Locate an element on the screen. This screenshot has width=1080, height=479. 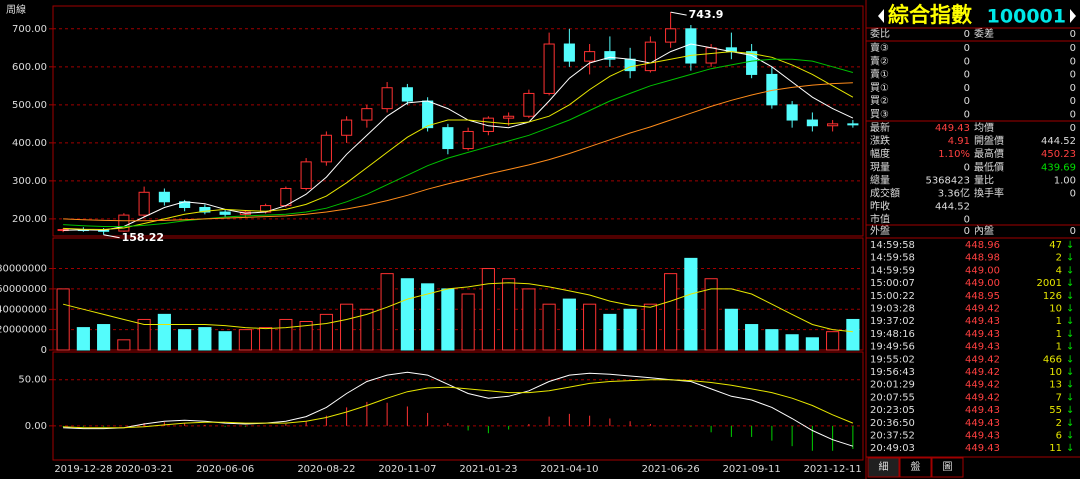
x-tick-label: 2021-12-11 is located at coordinates (833, 469).